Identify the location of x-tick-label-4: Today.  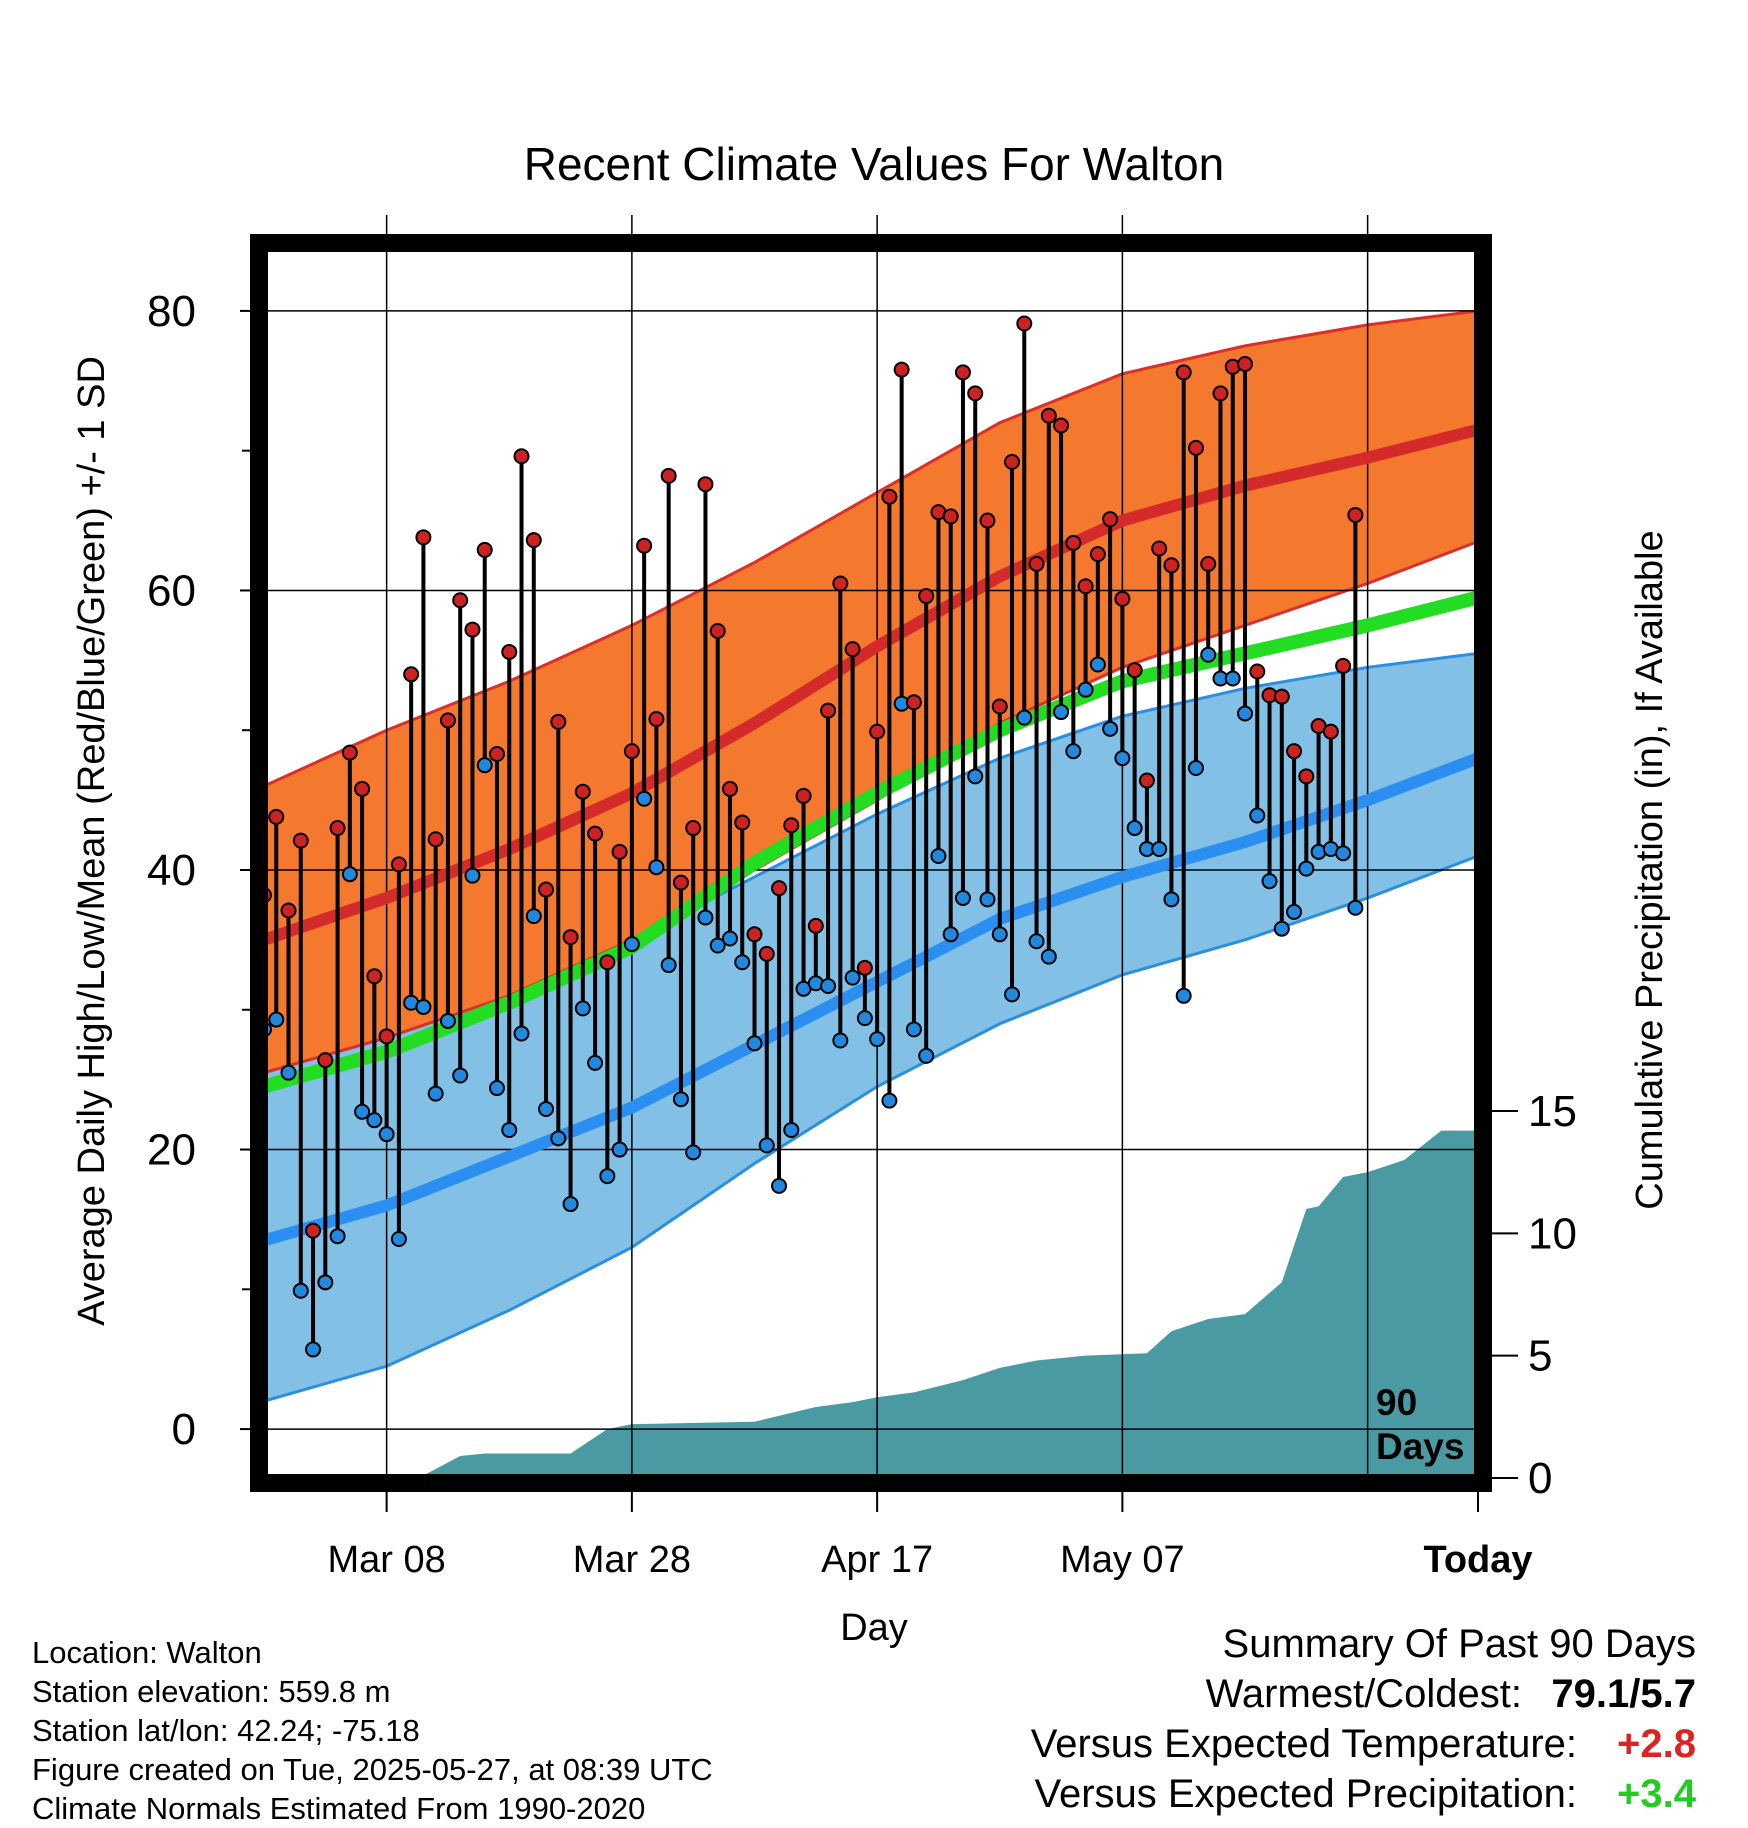
(1477, 1560).